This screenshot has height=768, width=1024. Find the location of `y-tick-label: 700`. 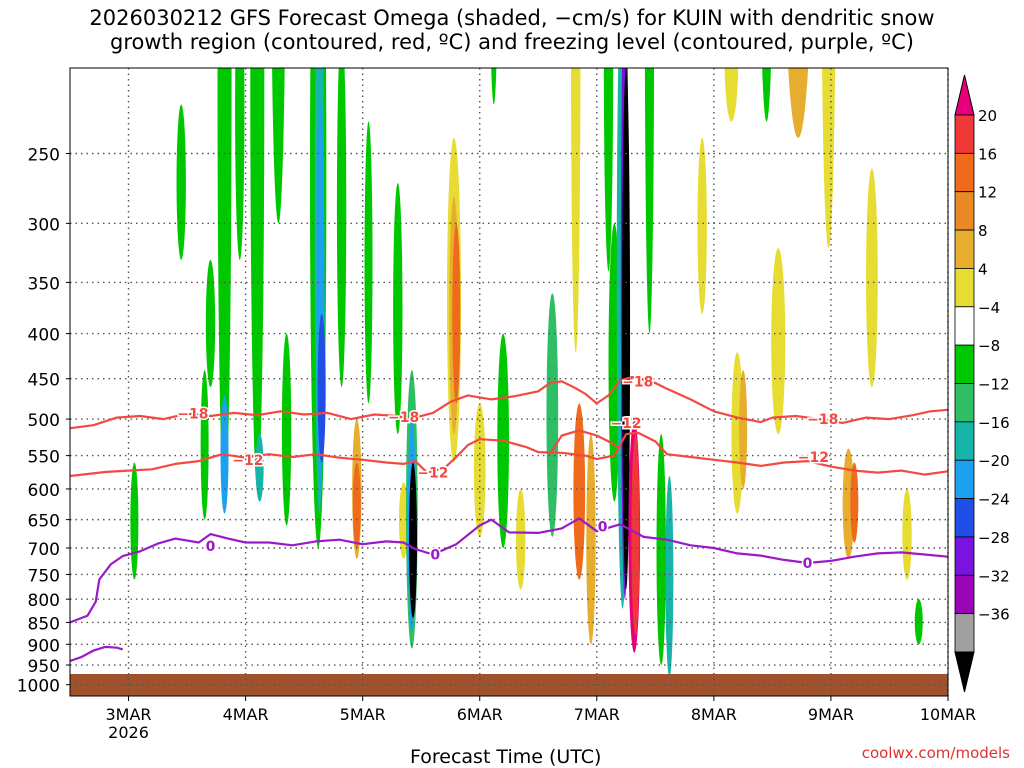

y-tick-label: 700 is located at coordinates (44, 550).